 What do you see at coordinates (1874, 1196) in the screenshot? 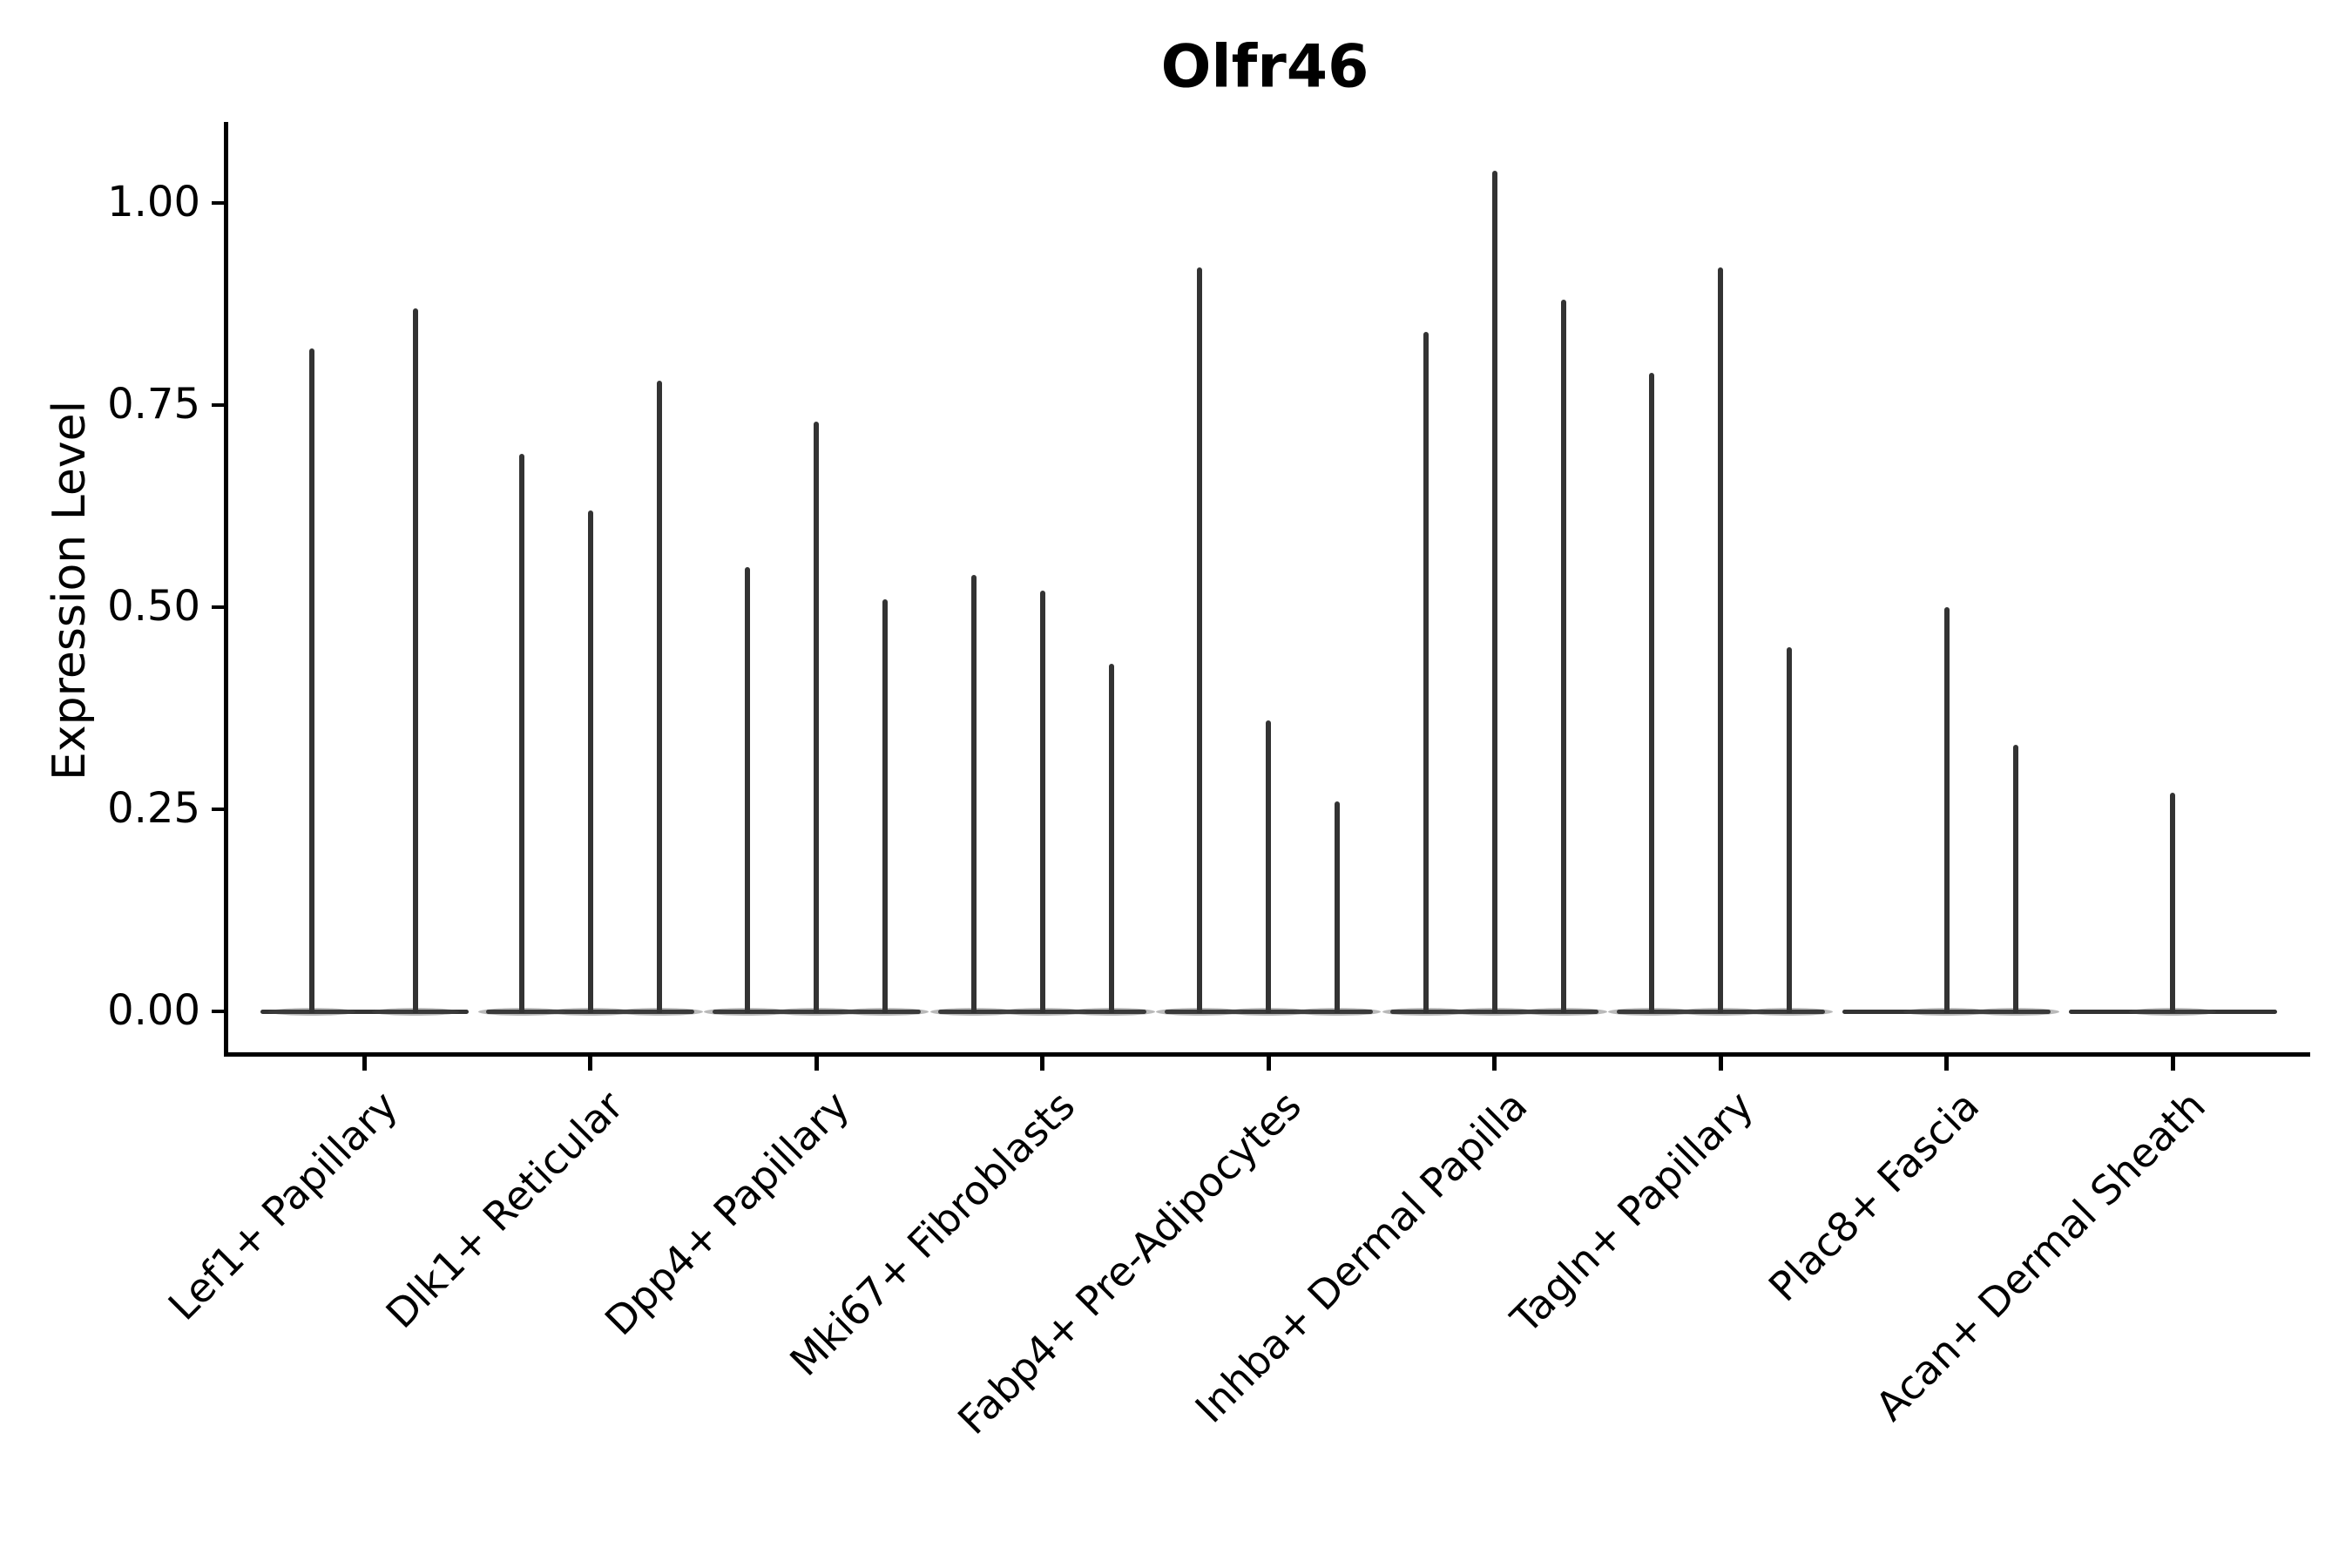
I see `x-tick-label: Plac8+ Fascia` at bounding box center [1874, 1196].